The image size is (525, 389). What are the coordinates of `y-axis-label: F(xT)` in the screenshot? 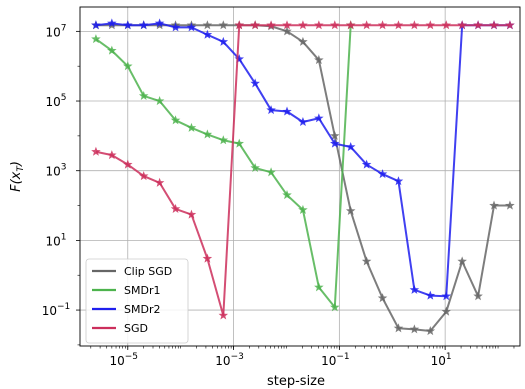 It's located at (17, 176).